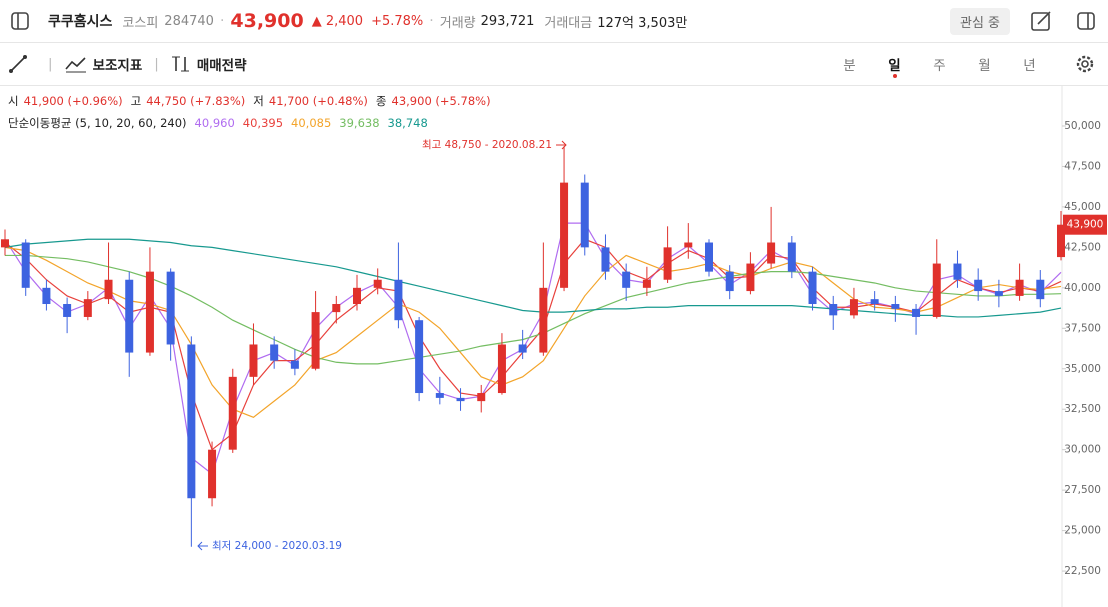  What do you see at coordinates (277, 546) in the screenshot?
I see `low-annotation: 최저 24,000 - 2020.03.19` at bounding box center [277, 546].